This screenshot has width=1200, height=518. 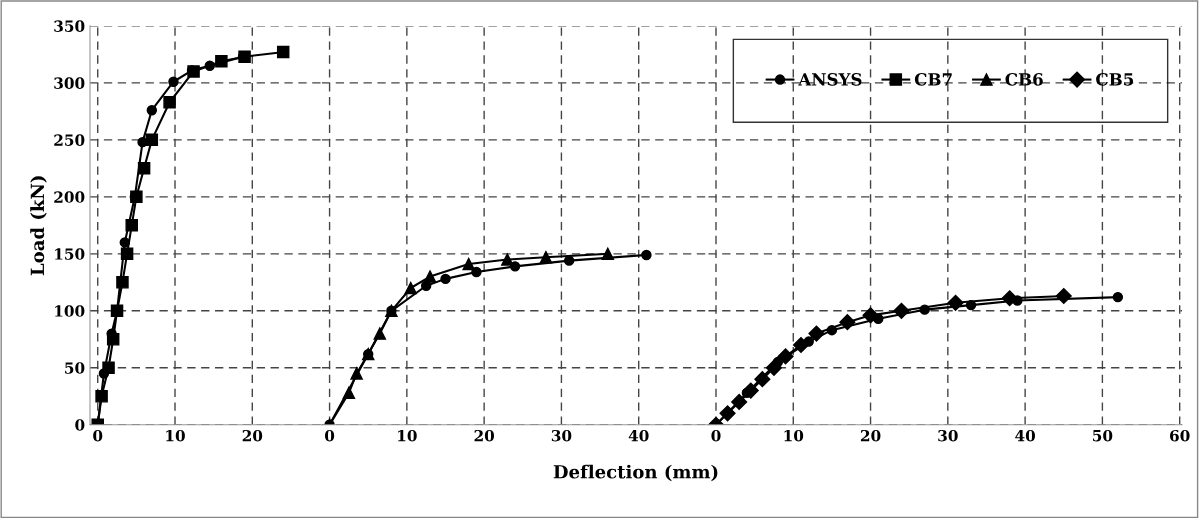 I want to click on legend-label: CB5, so click(x=1115, y=79).